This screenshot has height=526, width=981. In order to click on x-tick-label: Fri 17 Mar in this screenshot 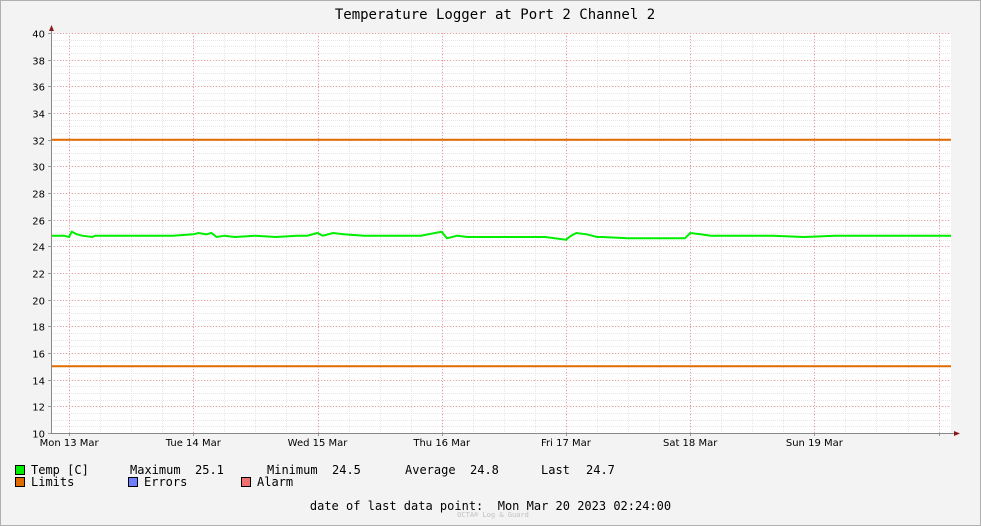, I will do `click(566, 443)`.